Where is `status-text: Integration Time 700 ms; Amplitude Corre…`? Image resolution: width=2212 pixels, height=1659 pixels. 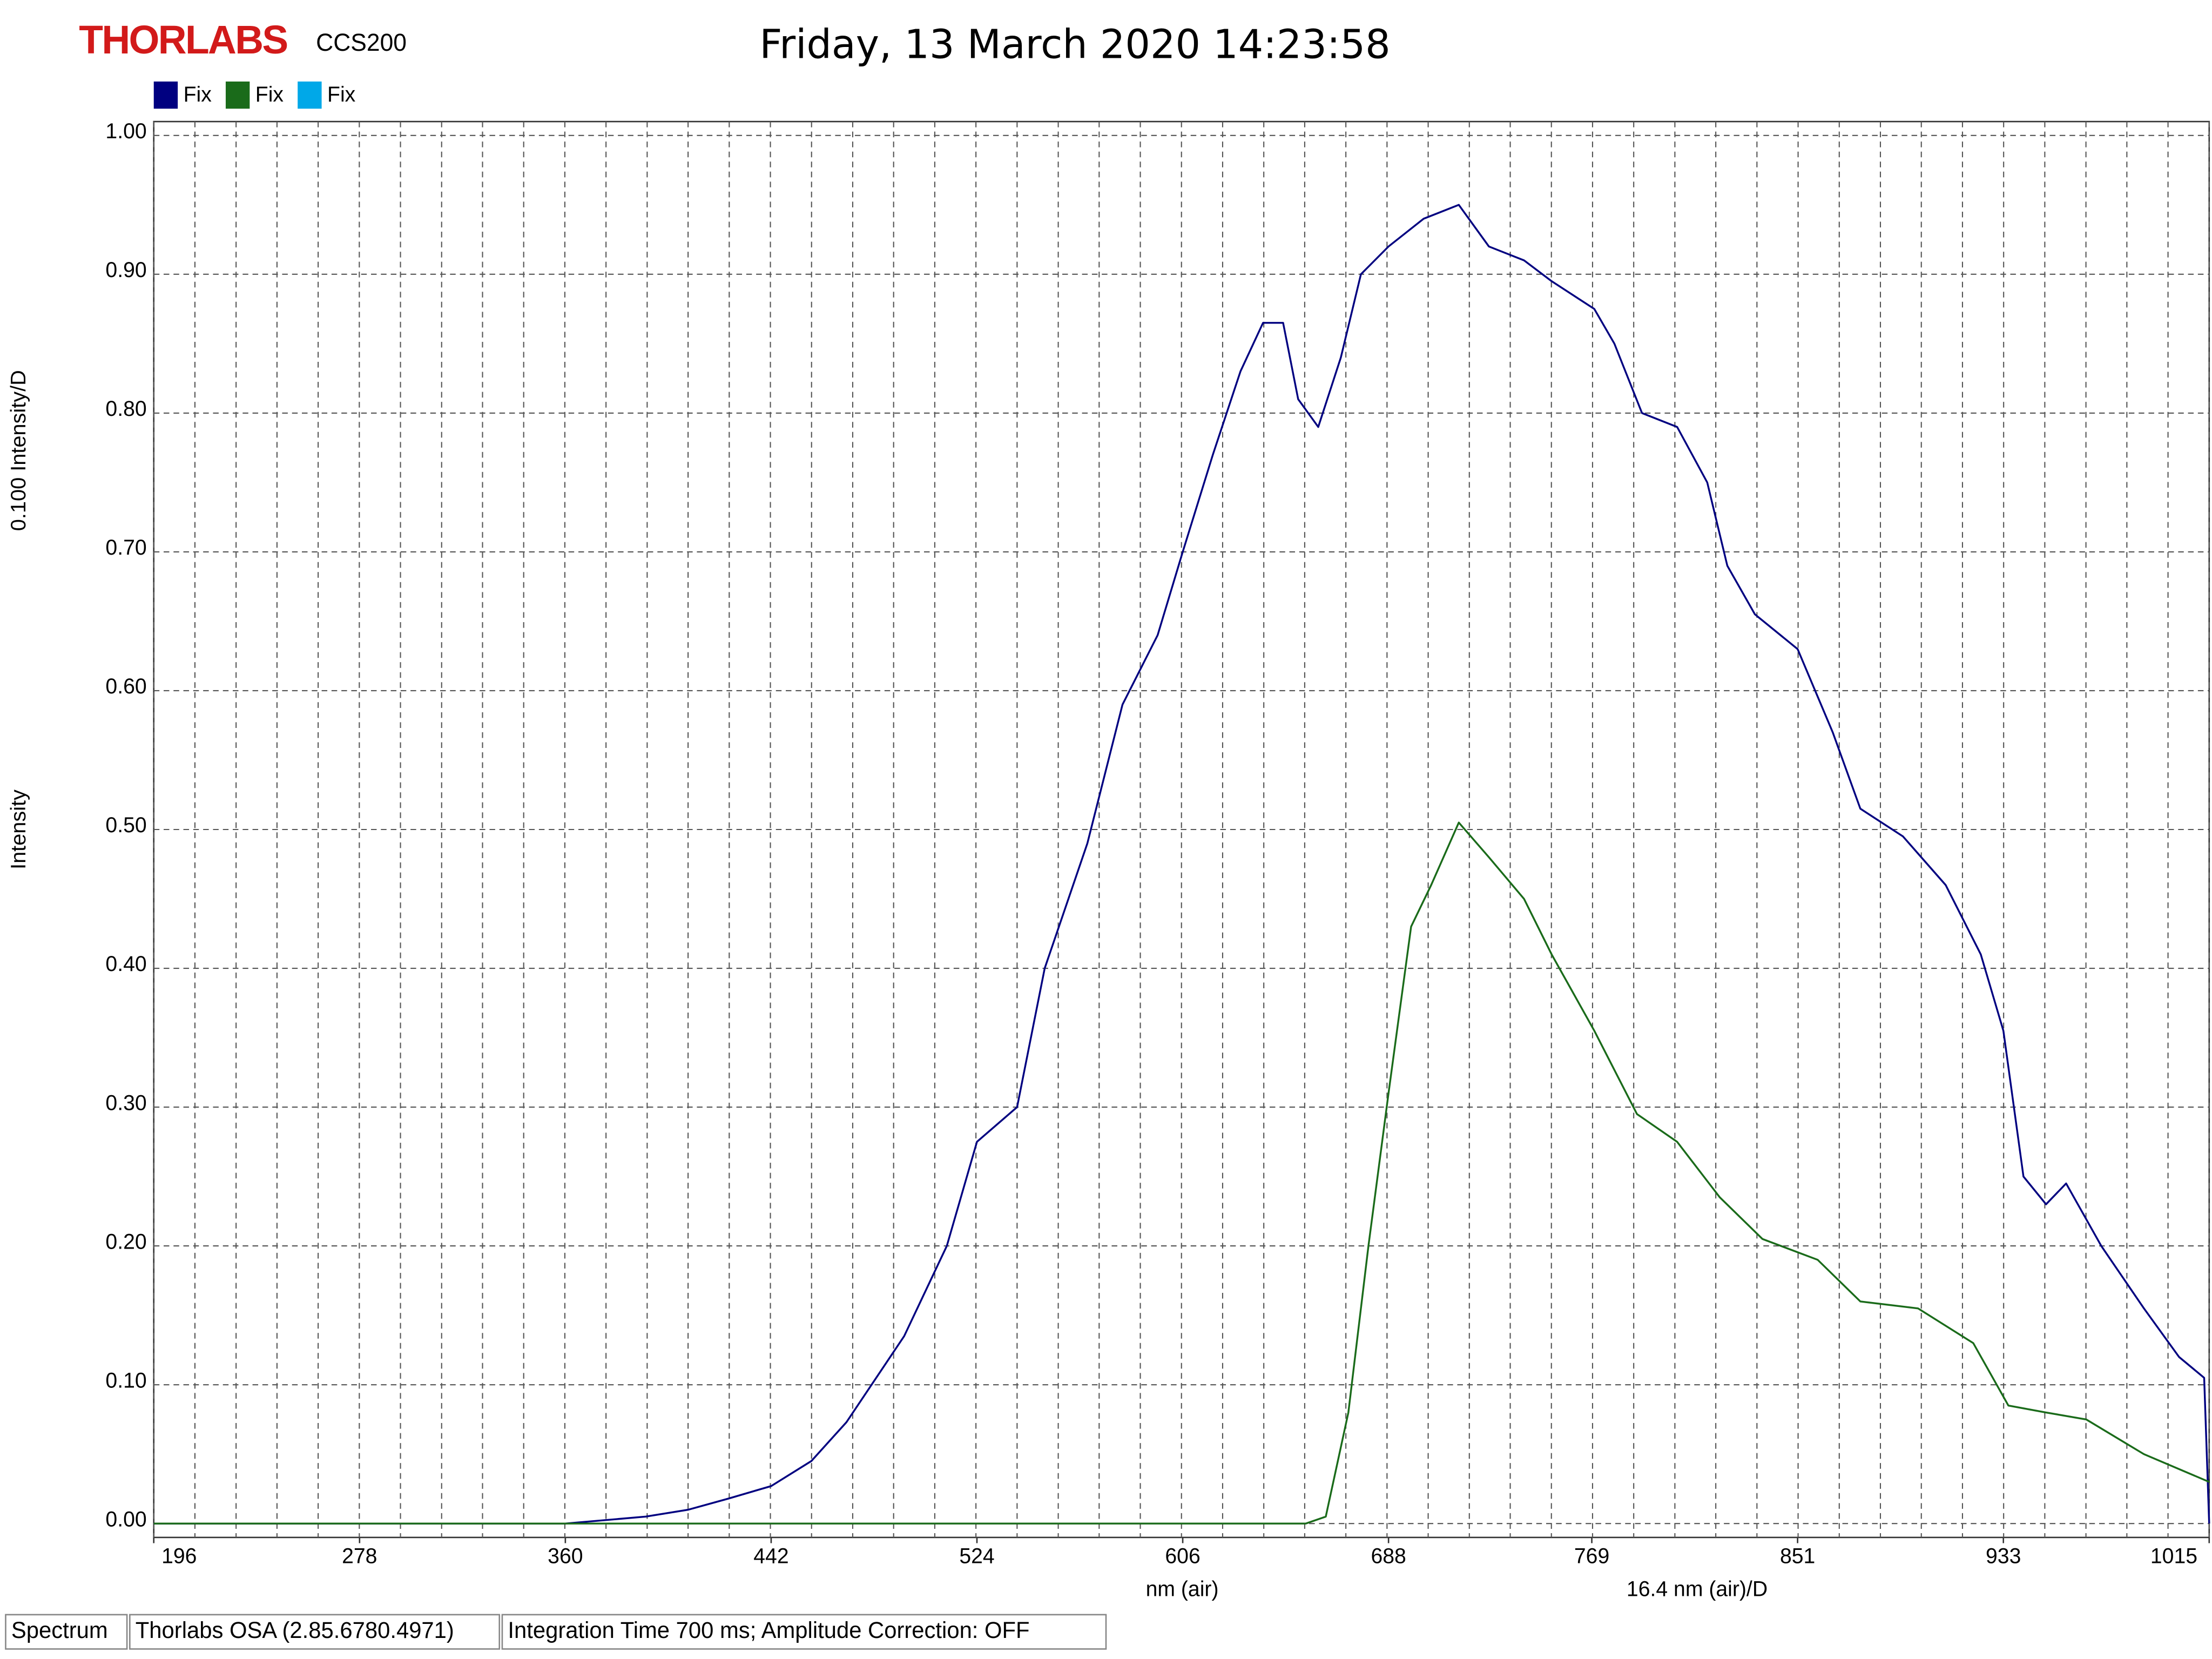 status-text: Integration Time 700 ms; Amplitude Corre… is located at coordinates (768, 1630).